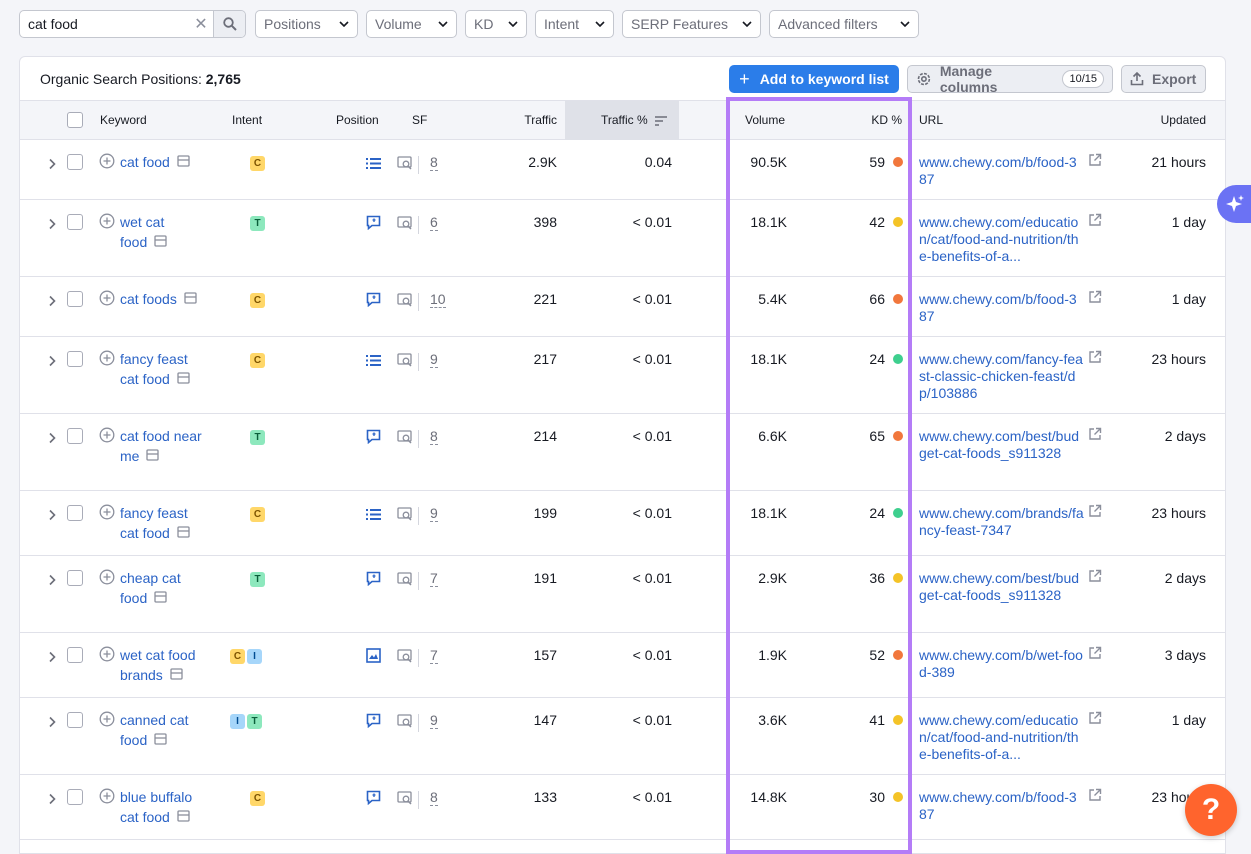 This screenshot has height=854, width=1251. I want to click on search-button, so click(229, 24).